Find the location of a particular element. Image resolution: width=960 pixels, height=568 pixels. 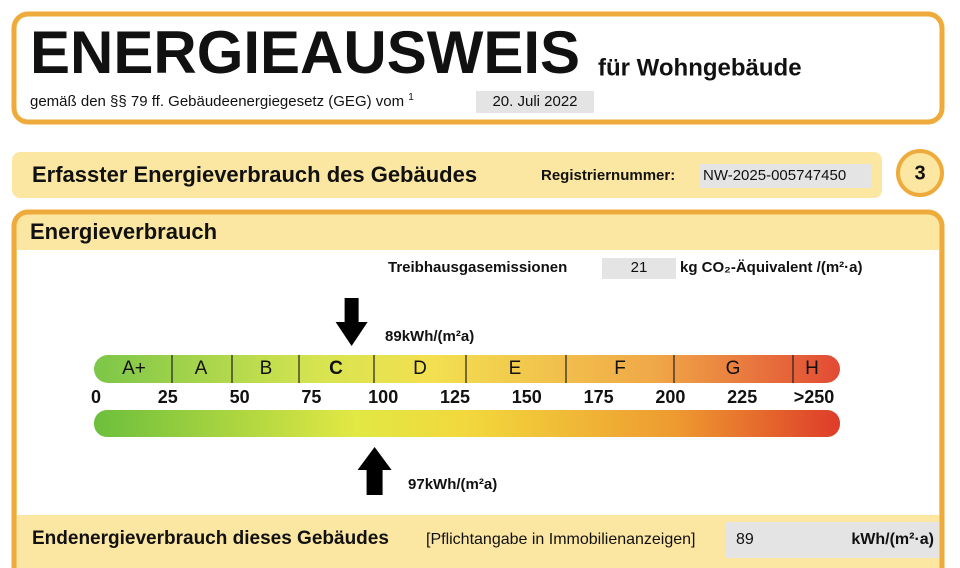

emissions-value: 21 is located at coordinates (639, 267).